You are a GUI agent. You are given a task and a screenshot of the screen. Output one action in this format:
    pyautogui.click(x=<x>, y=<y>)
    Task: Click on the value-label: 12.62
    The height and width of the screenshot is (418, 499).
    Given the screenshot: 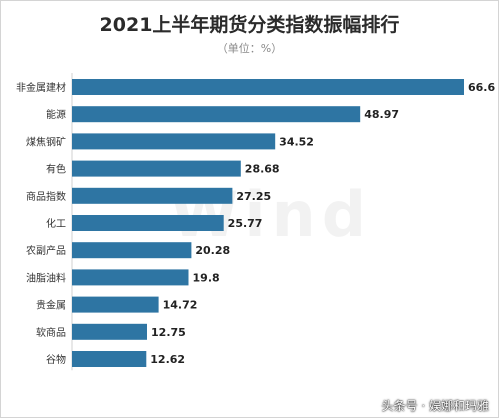 What is the action you would take?
    pyautogui.click(x=167, y=359)
    